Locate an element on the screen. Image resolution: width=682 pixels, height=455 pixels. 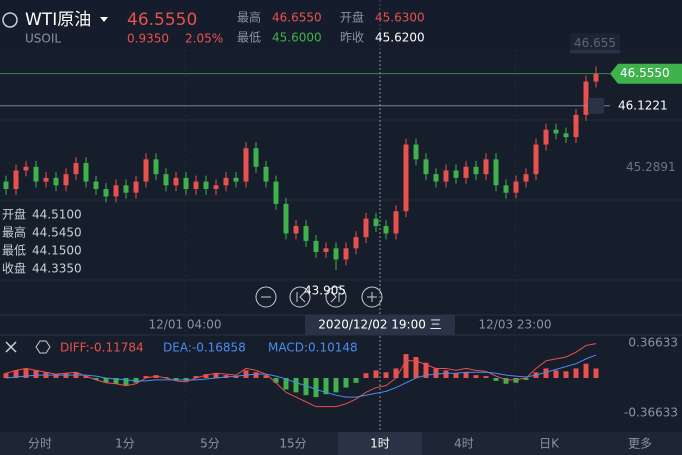
stat-value: 45.6000 is located at coordinates (297, 38).